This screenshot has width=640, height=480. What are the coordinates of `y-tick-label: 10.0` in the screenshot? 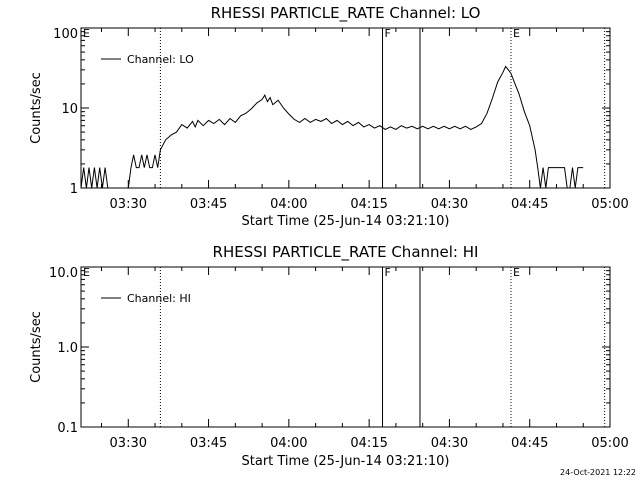 It's located at (63, 273).